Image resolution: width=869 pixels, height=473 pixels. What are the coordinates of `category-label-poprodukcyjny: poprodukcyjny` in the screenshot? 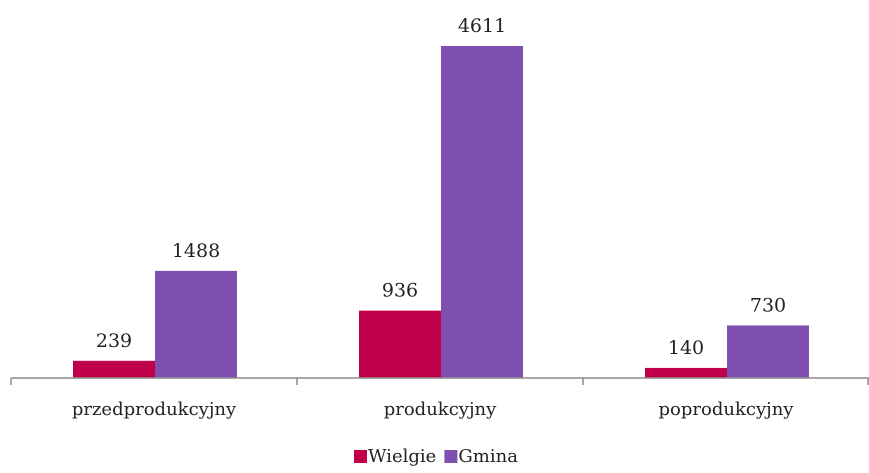 It's located at (727, 409).